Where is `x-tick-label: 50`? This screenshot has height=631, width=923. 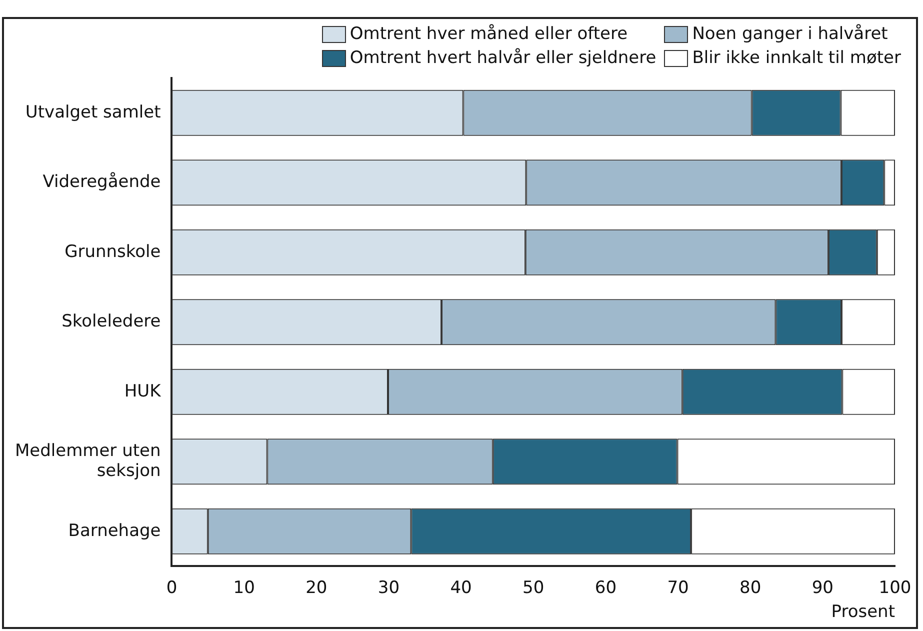
x-tick-label: 50 is located at coordinates (533, 588).